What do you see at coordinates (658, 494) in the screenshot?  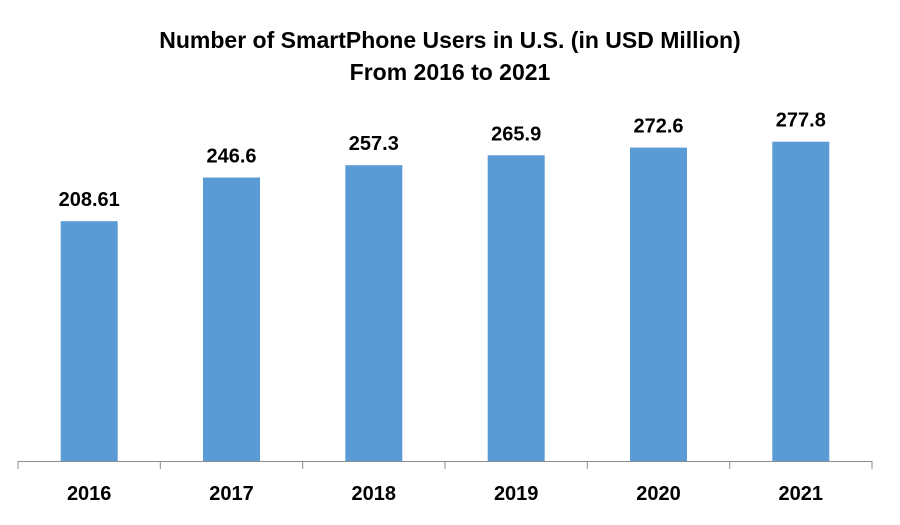 I see `x-tick-label-2020: 2020` at bounding box center [658, 494].